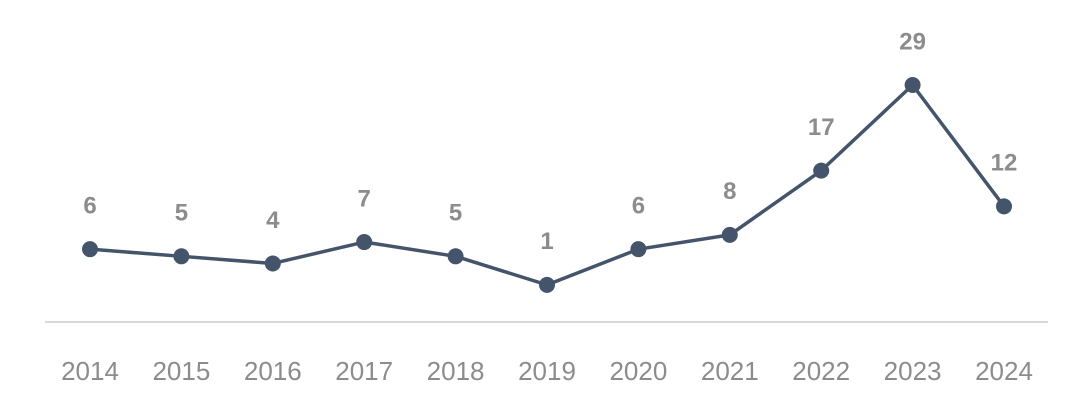 This screenshot has height=420, width=1080. What do you see at coordinates (90, 371) in the screenshot?
I see `x-tick-label: 2014` at bounding box center [90, 371].